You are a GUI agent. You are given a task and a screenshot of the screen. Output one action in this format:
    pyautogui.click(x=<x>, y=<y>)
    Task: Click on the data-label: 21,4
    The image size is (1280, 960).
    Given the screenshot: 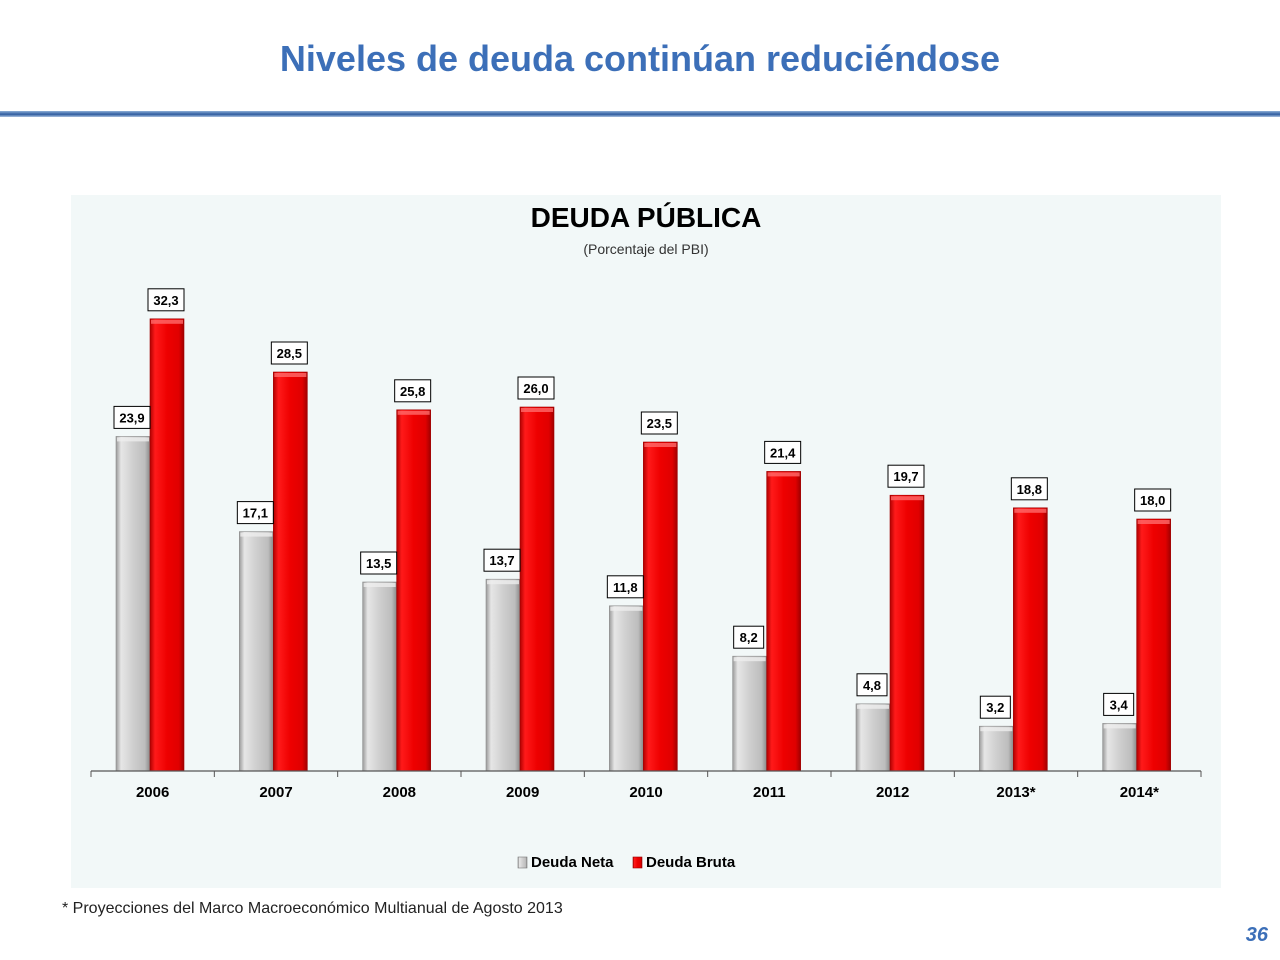 What is the action you would take?
    pyautogui.click(x=783, y=452)
    